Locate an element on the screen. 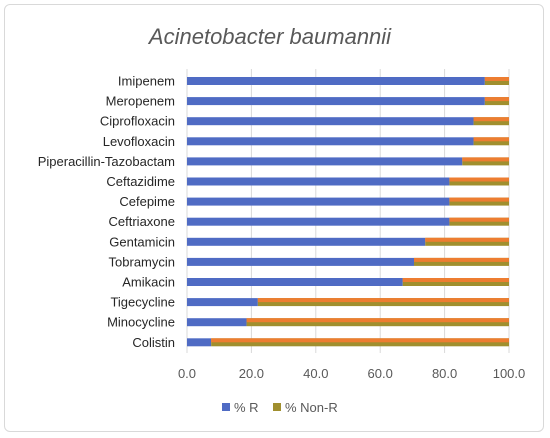 The image size is (550, 438). x-tick-label: 0.0 is located at coordinates (187, 373).